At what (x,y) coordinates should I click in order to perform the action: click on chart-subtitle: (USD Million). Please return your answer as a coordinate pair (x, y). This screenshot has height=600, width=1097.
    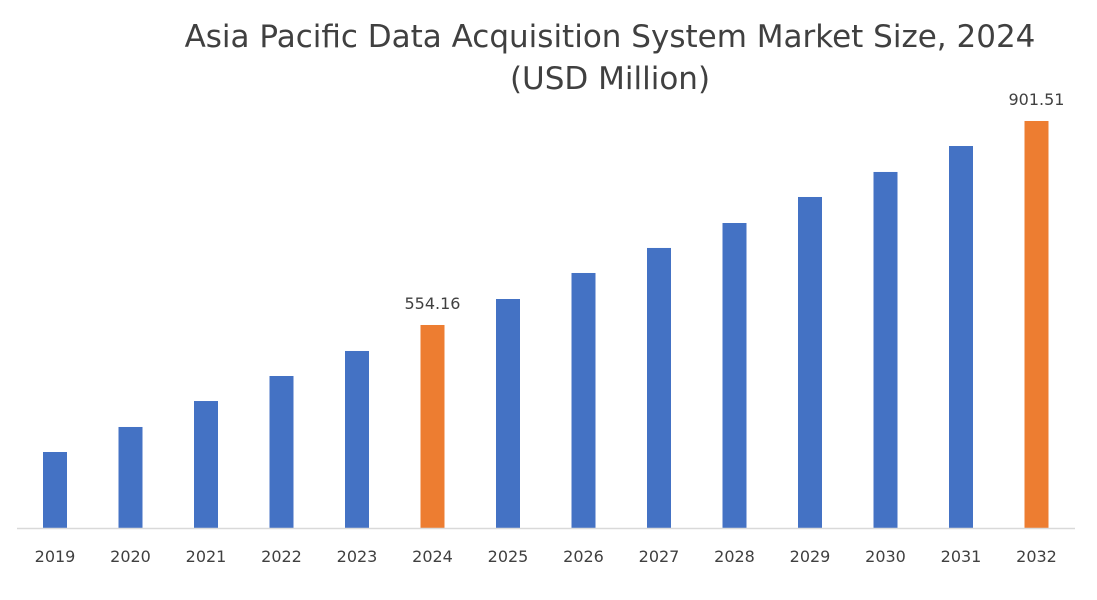
    Looking at the image, I should click on (610, 79).